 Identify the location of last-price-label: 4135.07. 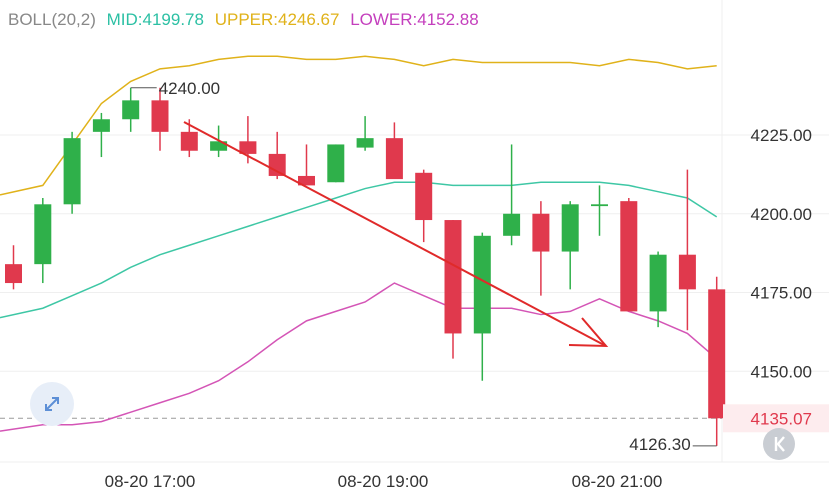
(781, 418).